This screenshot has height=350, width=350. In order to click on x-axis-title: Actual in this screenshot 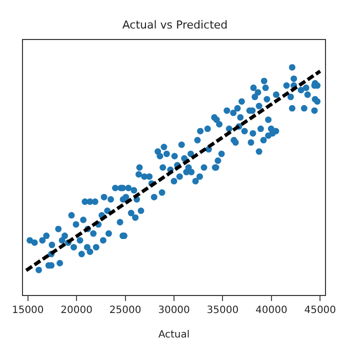, I will do `click(174, 335)`.